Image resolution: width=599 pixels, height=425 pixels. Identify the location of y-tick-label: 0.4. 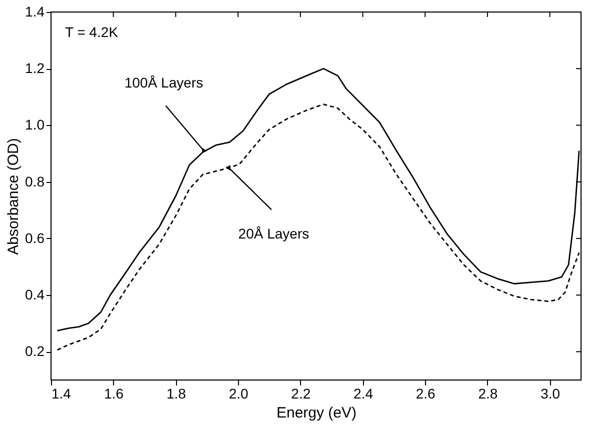
(35, 294).